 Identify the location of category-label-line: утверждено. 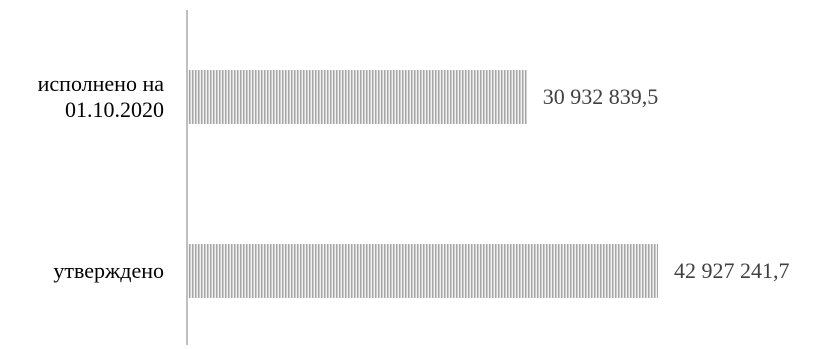
(108, 270).